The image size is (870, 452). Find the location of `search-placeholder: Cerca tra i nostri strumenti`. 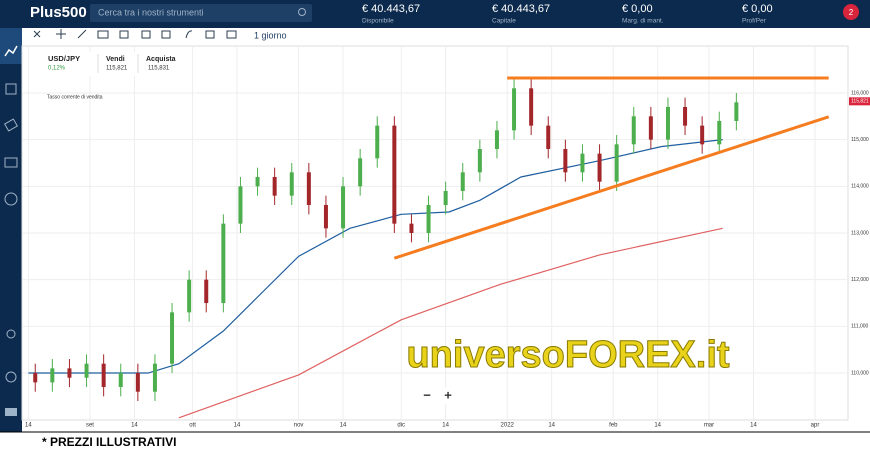

search-placeholder: Cerca tra i nostri strumenti is located at coordinates (151, 12).